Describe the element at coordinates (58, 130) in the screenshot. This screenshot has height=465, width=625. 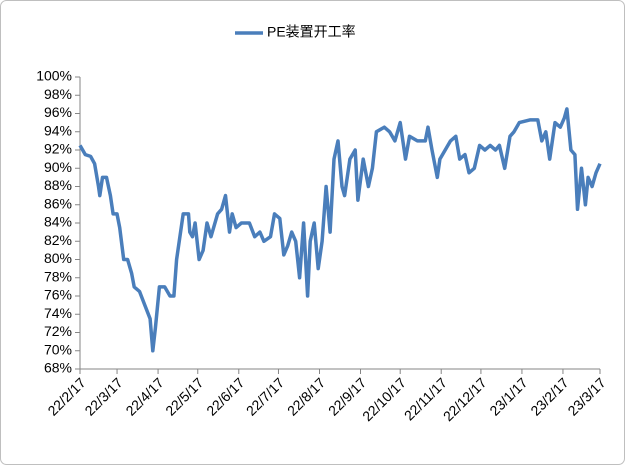
I see `y-tick-label: 94%` at that location.